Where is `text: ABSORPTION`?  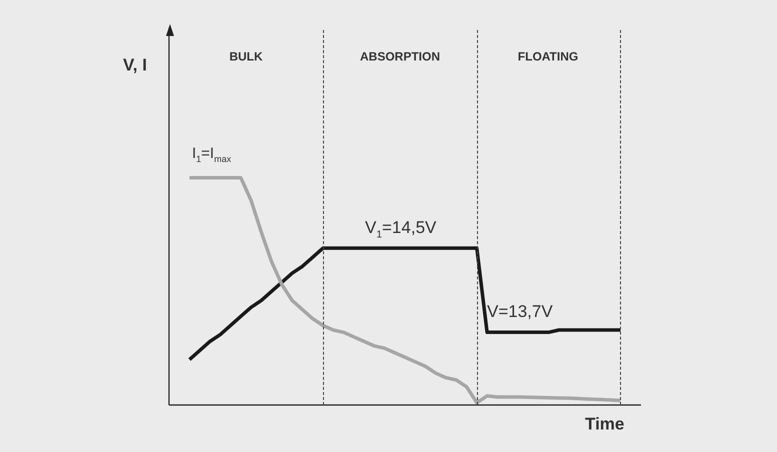
text: ABSORPTION is located at coordinates (400, 56).